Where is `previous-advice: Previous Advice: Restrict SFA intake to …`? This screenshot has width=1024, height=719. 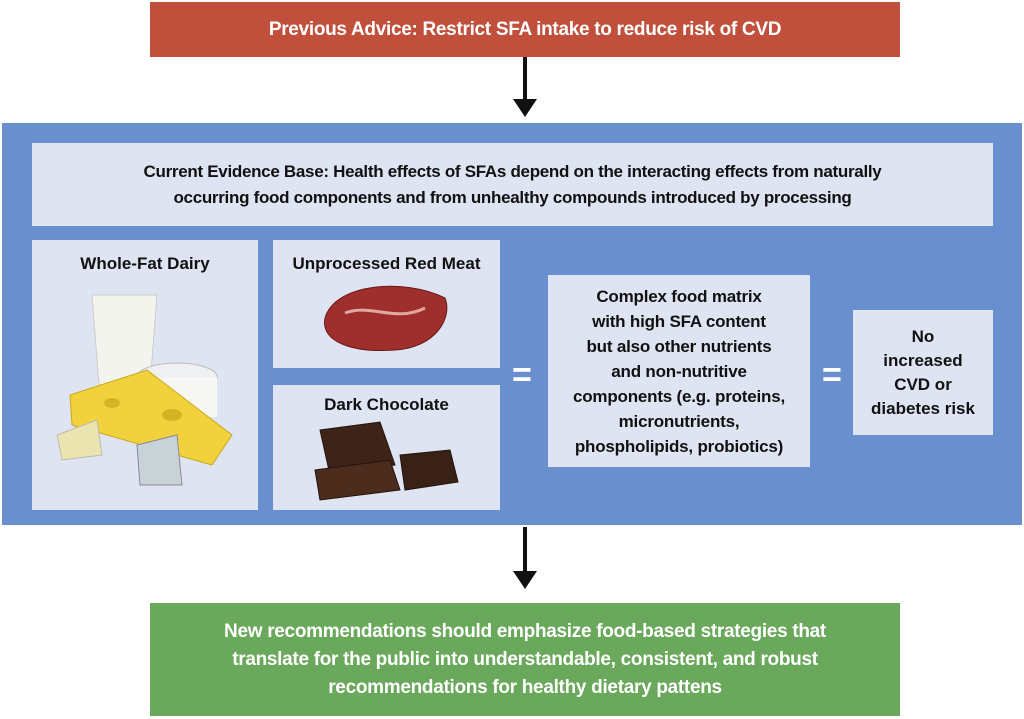
previous-advice: Previous Advice: Restrict SFA intake to … is located at coordinates (525, 29).